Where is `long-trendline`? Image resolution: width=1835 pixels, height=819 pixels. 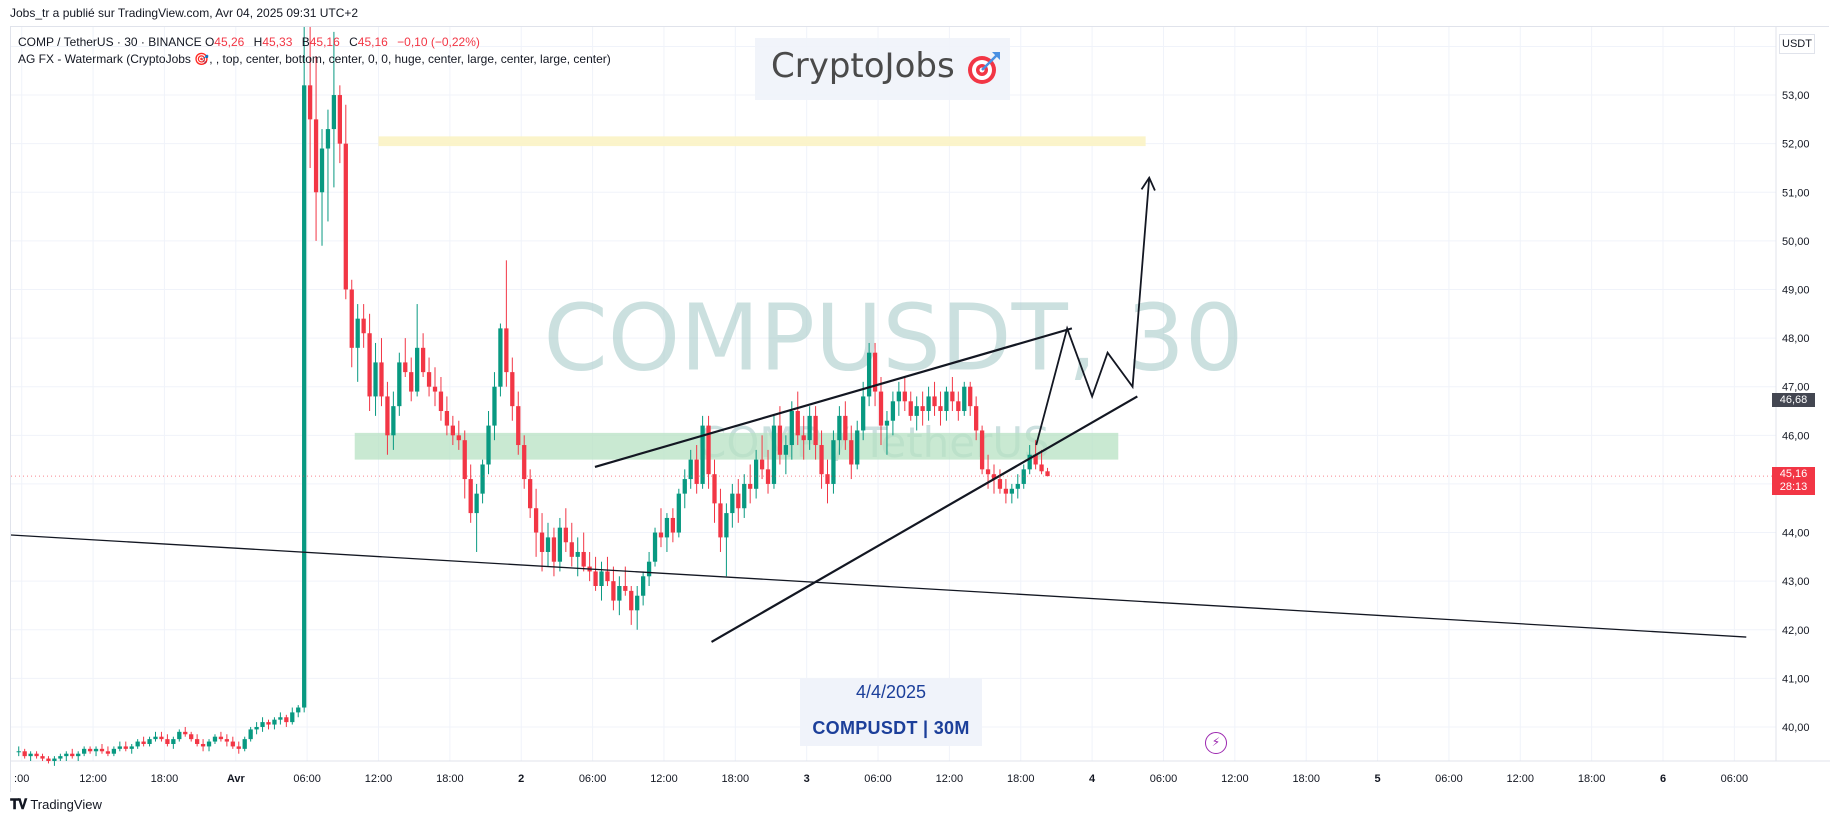
long-trendline is located at coordinates (879, 586).